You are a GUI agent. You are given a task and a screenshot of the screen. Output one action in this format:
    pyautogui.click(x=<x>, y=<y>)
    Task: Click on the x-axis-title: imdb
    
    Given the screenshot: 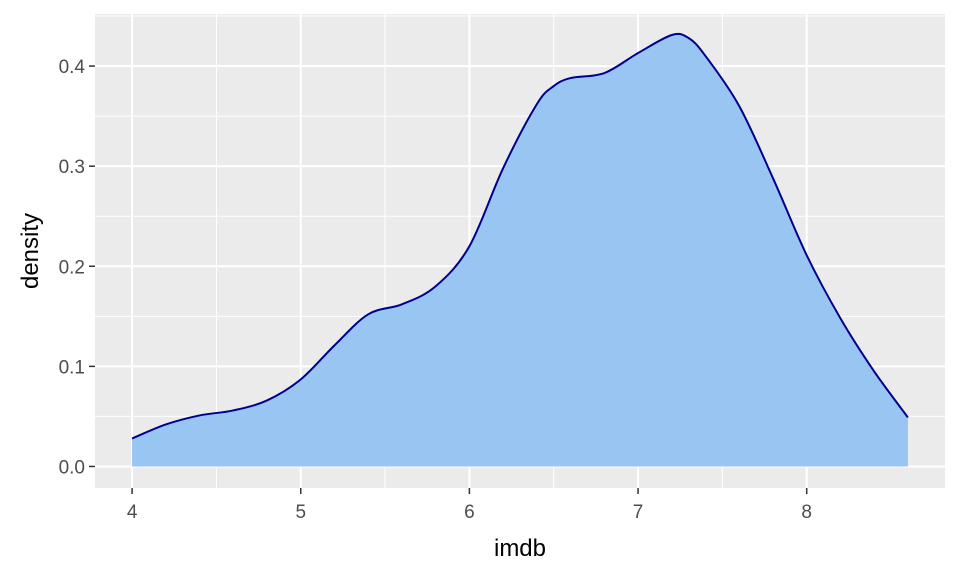 What is the action you would take?
    pyautogui.click(x=520, y=548)
    